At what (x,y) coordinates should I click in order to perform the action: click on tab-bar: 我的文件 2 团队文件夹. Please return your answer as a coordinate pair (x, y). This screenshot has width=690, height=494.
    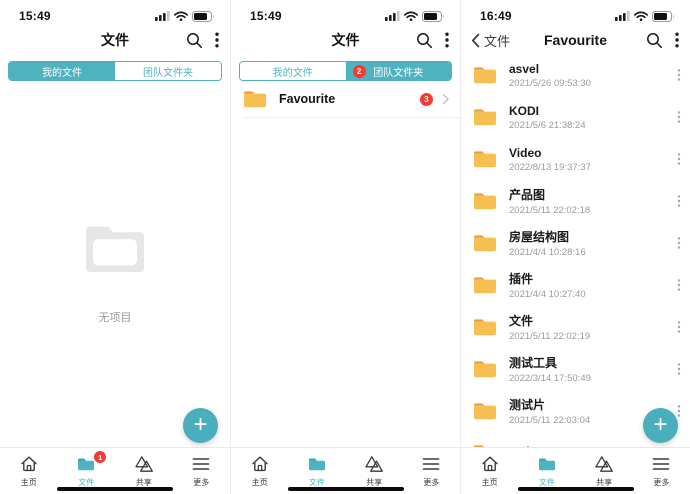
    Looking at the image, I should click on (345, 71).